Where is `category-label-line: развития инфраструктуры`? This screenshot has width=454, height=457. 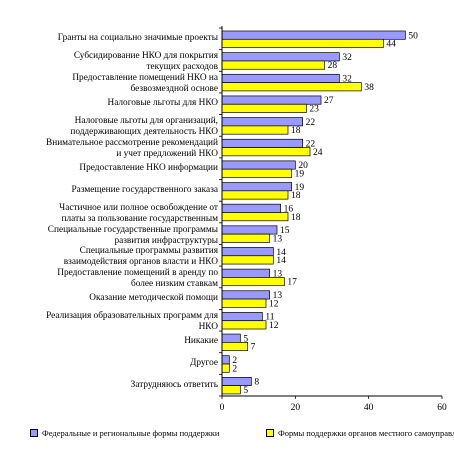 category-label-line: развития инфраструктуры is located at coordinates (166, 240).